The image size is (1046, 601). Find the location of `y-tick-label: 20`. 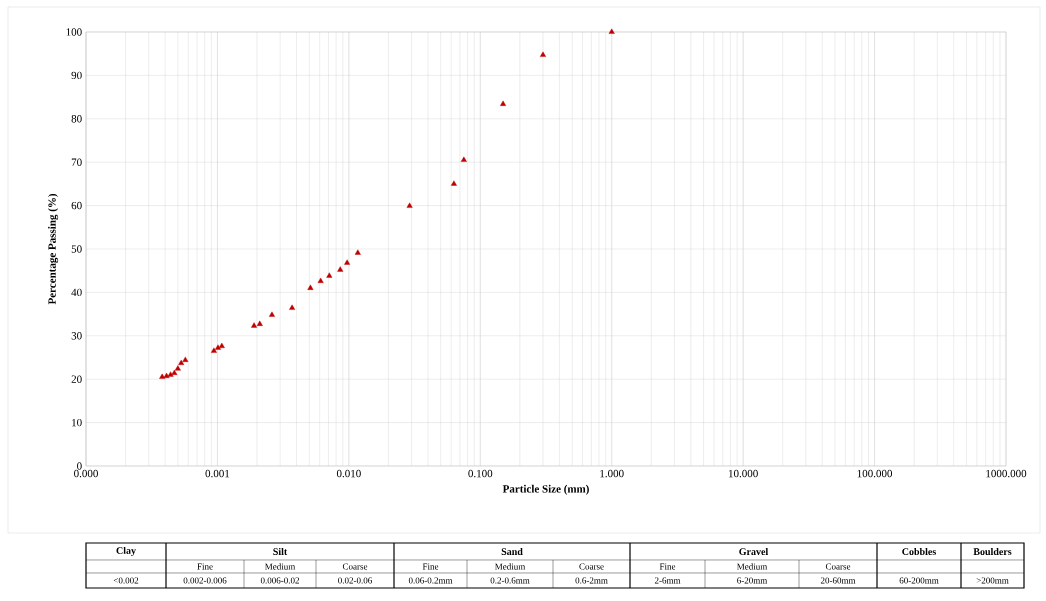

y-tick-label: 20 is located at coordinates (76, 379).